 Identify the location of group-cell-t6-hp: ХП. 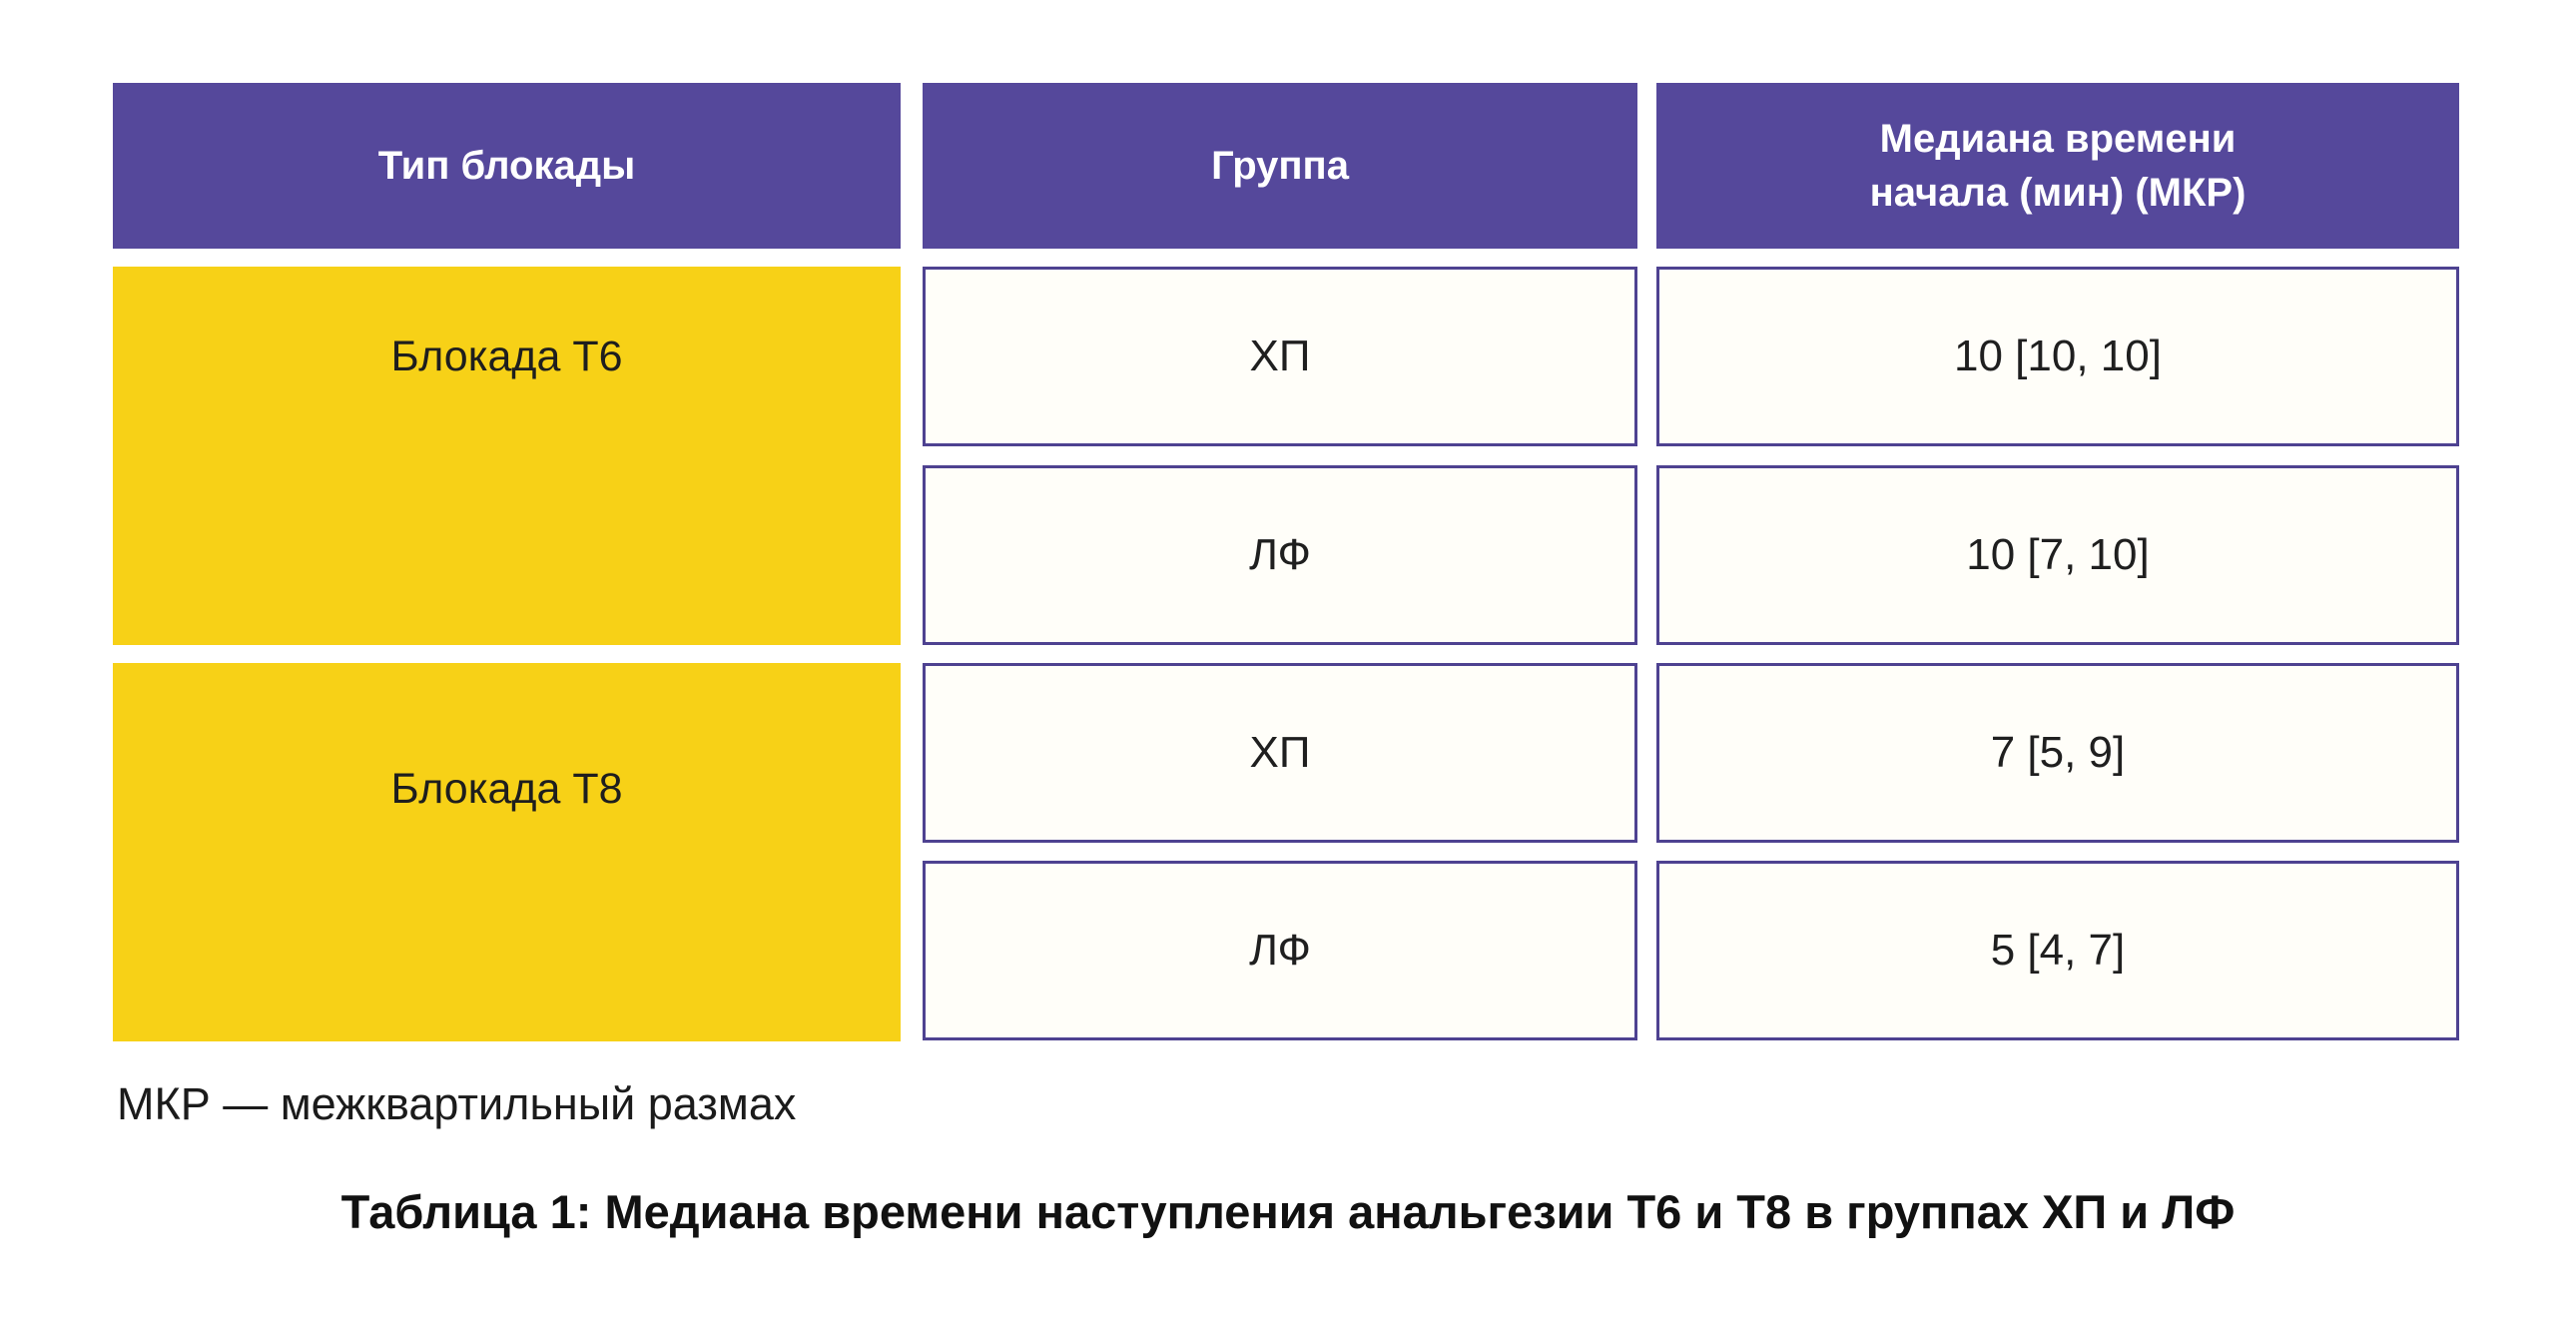
(1280, 356).